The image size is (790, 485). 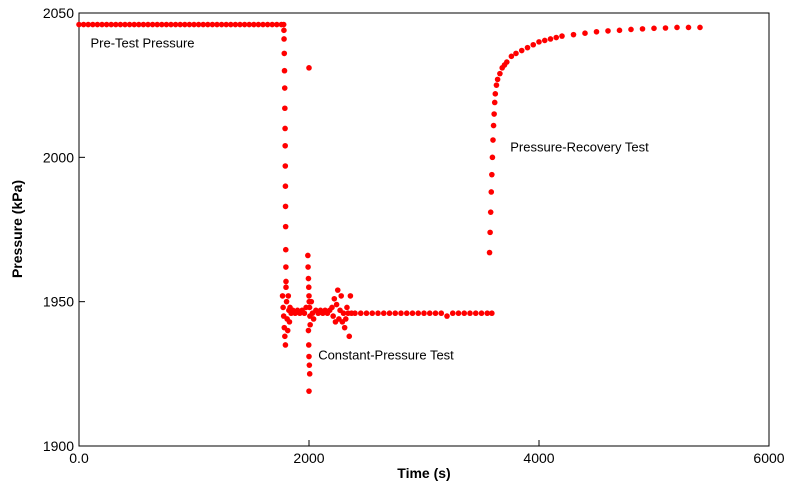 I want to click on x-axis-ticks: 0.0 2000 4000 6000, so click(x=427, y=453).